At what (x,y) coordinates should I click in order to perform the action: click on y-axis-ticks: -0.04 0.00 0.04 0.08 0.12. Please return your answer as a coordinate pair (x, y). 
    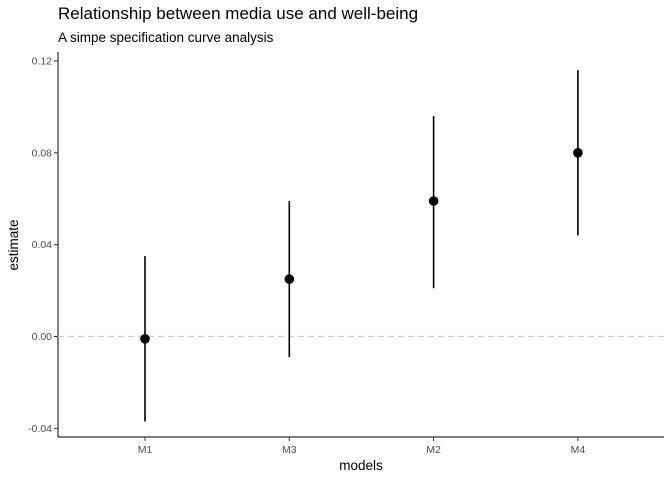
    Looking at the image, I should click on (43, 245).